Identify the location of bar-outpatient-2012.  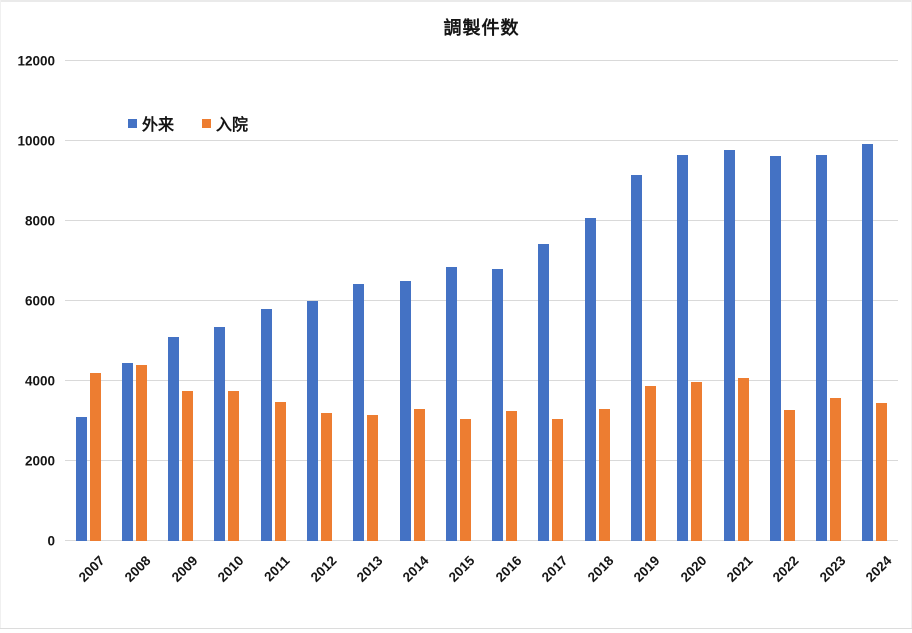
(313, 420).